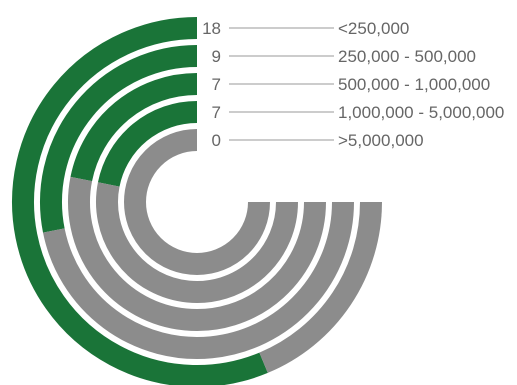 The image size is (517, 385). What do you see at coordinates (373, 28) in the screenshot?
I see `category-label-0: <250,000` at bounding box center [373, 28].